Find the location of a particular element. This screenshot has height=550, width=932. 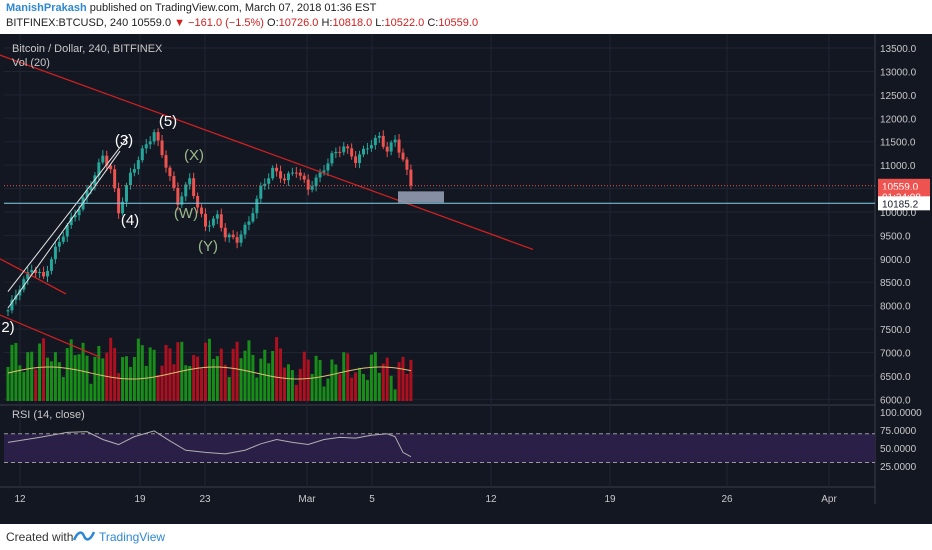

tradingview-brand: TradingView is located at coordinates (132, 537).